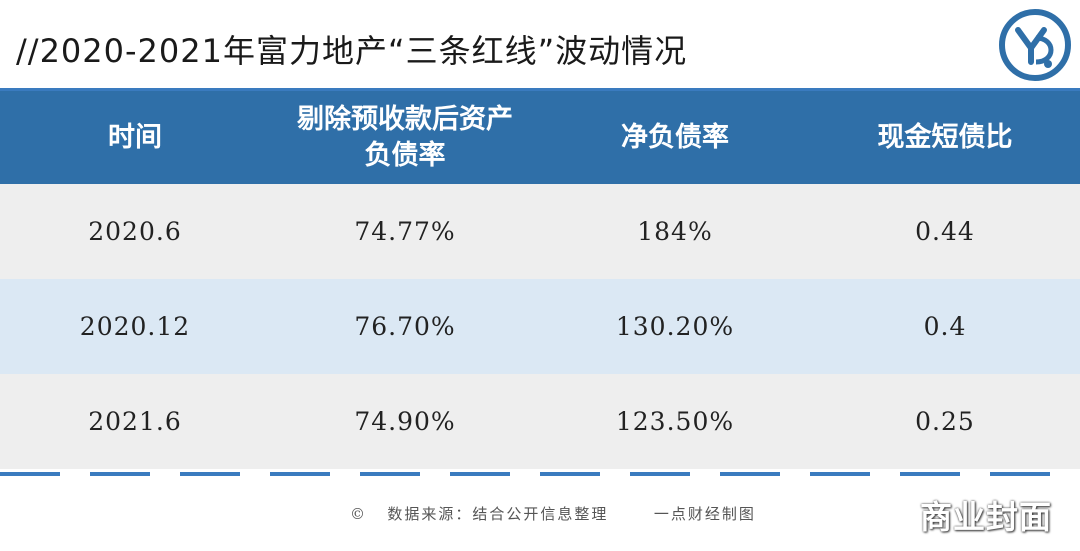 The image size is (1080, 551). What do you see at coordinates (405, 137) in the screenshot?
I see `header-asset-liability-ratio: 剔除预收款后资产 负债率` at bounding box center [405, 137].